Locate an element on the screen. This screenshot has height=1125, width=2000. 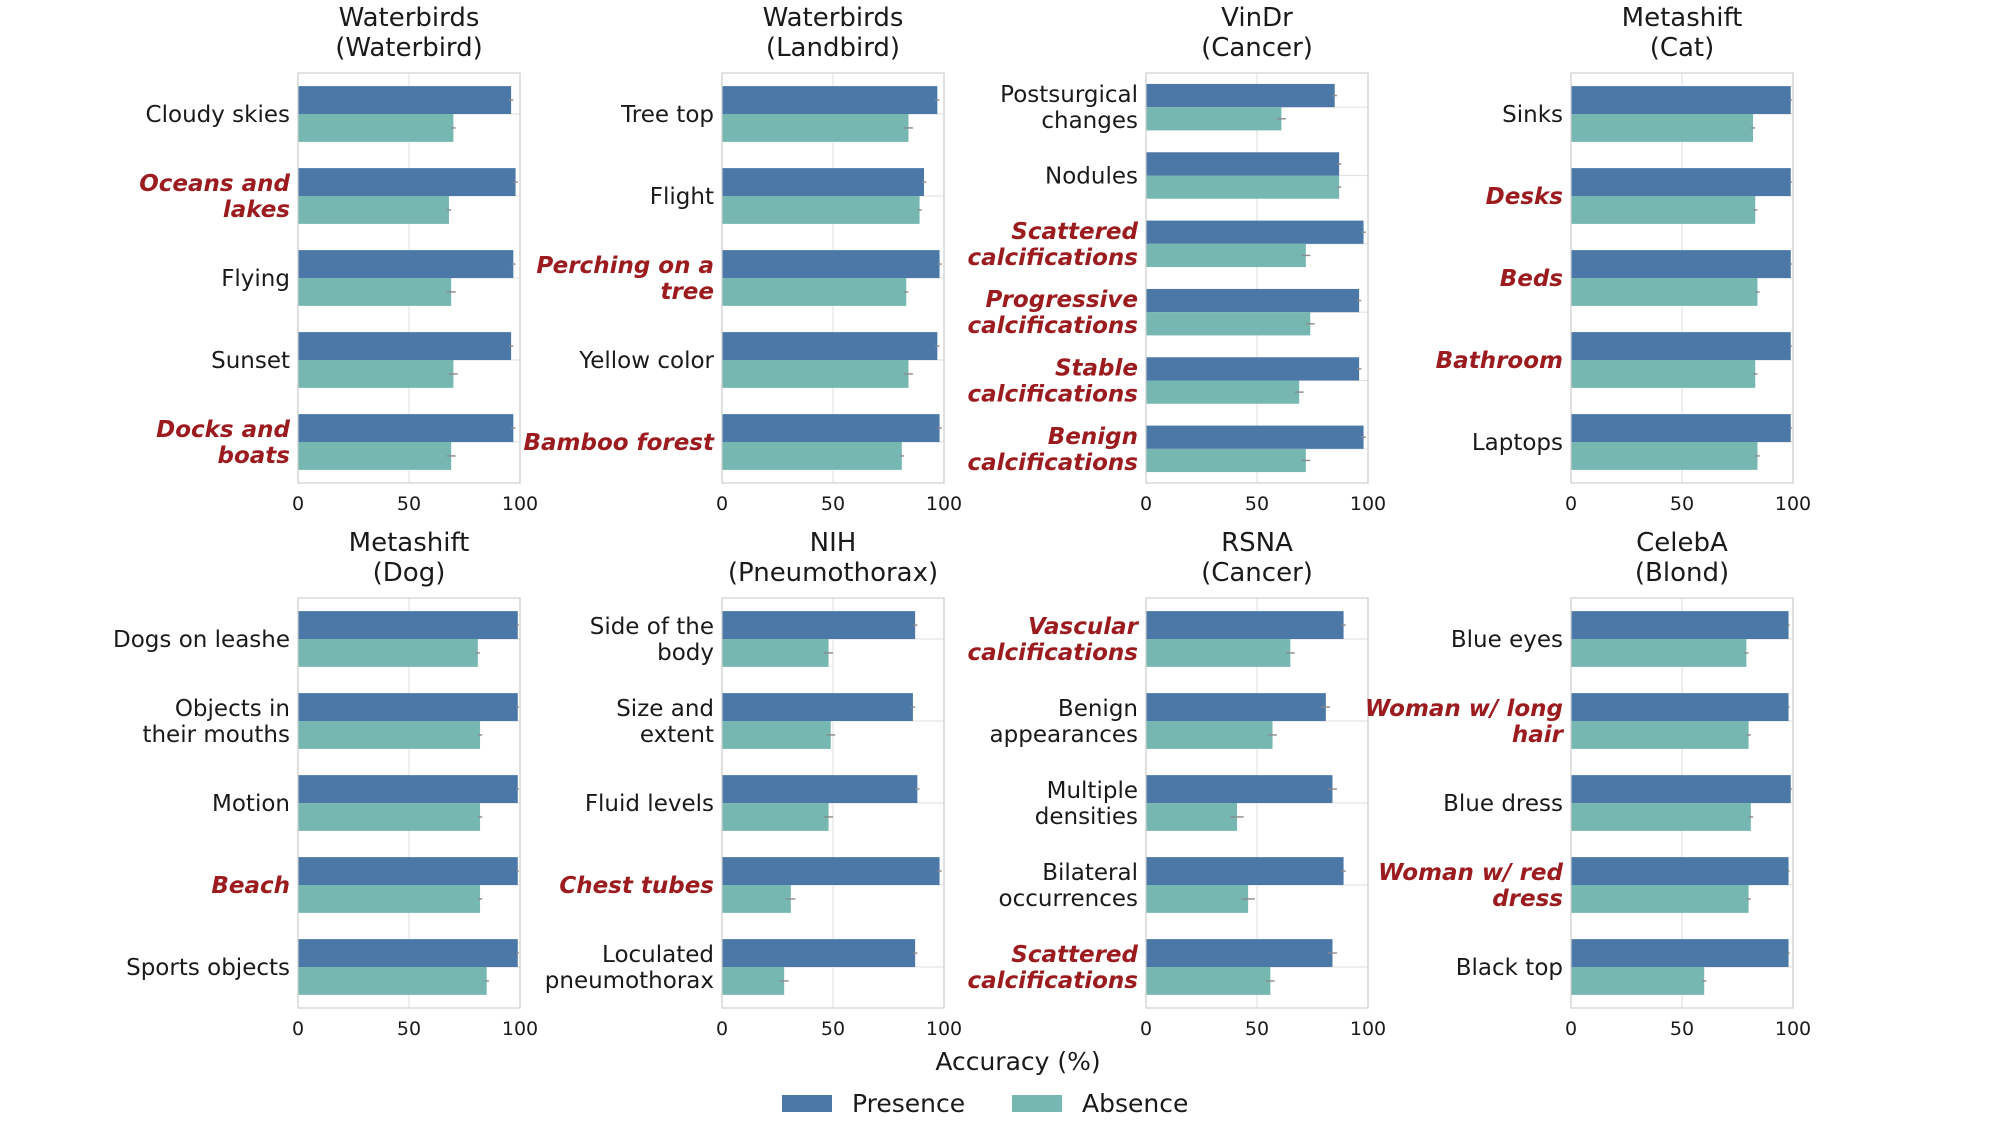
category-label: Postsurgical is located at coordinates (1069, 95).